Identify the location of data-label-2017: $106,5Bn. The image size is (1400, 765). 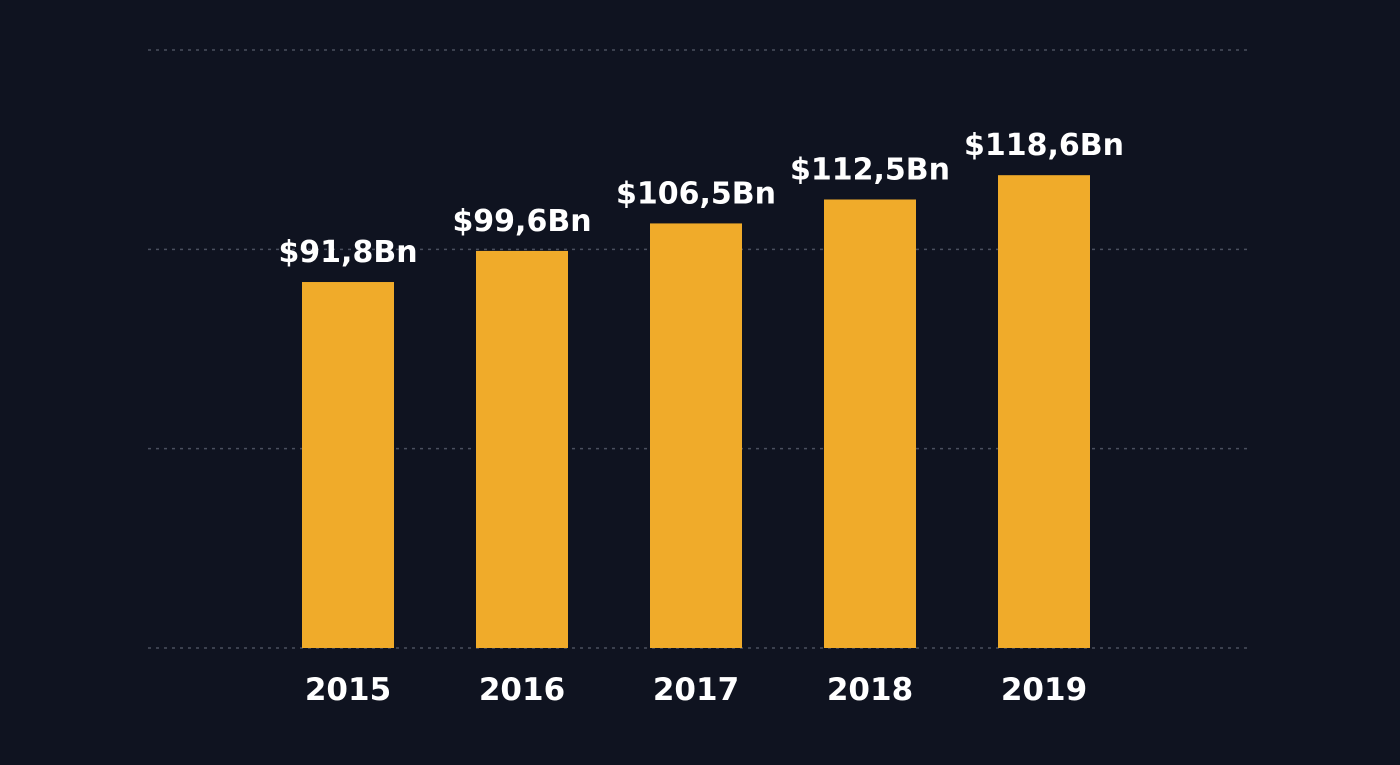
(696, 193).